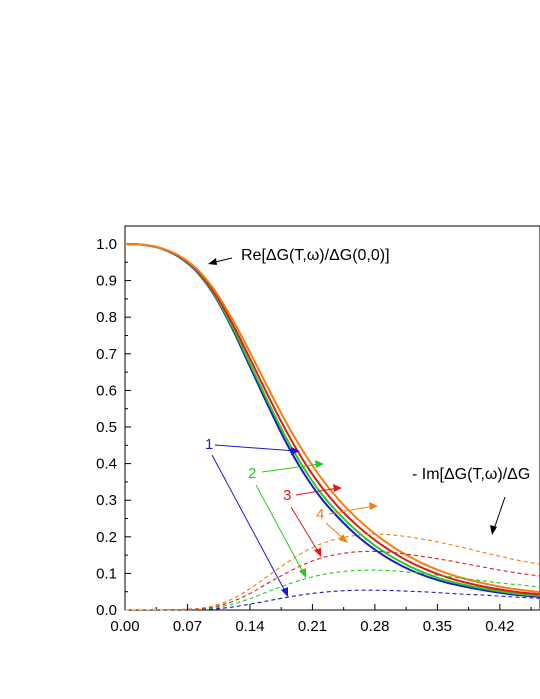  Describe the element at coordinates (343, 538) in the screenshot. I see `label-4-arrowhead-b` at that location.